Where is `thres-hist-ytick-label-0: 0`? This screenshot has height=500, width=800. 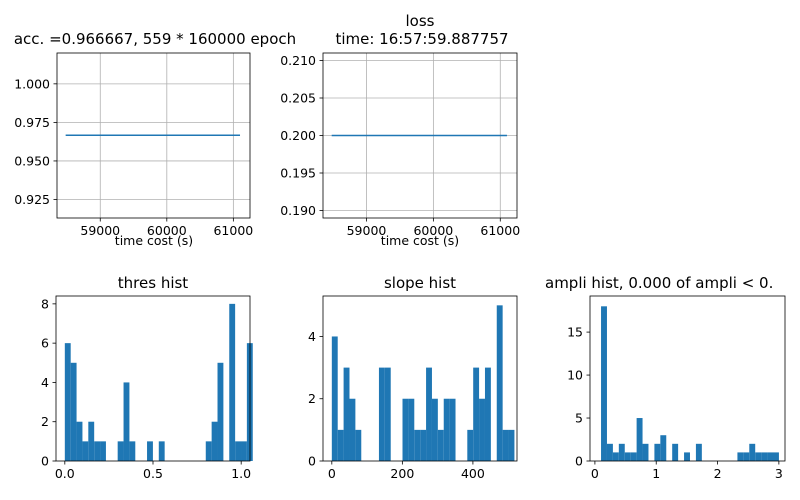
thres-hist-ytick-label-0: 0 is located at coordinates (45, 461).